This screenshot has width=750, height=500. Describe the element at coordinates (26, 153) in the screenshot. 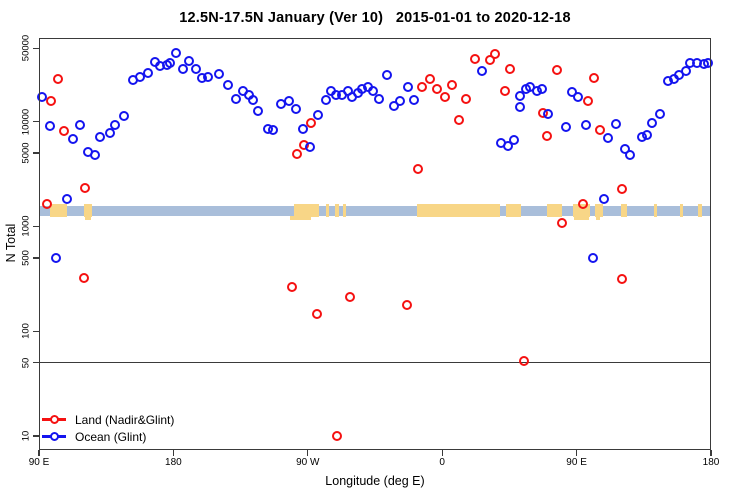

I see `y-tick-label: 5000` at that location.